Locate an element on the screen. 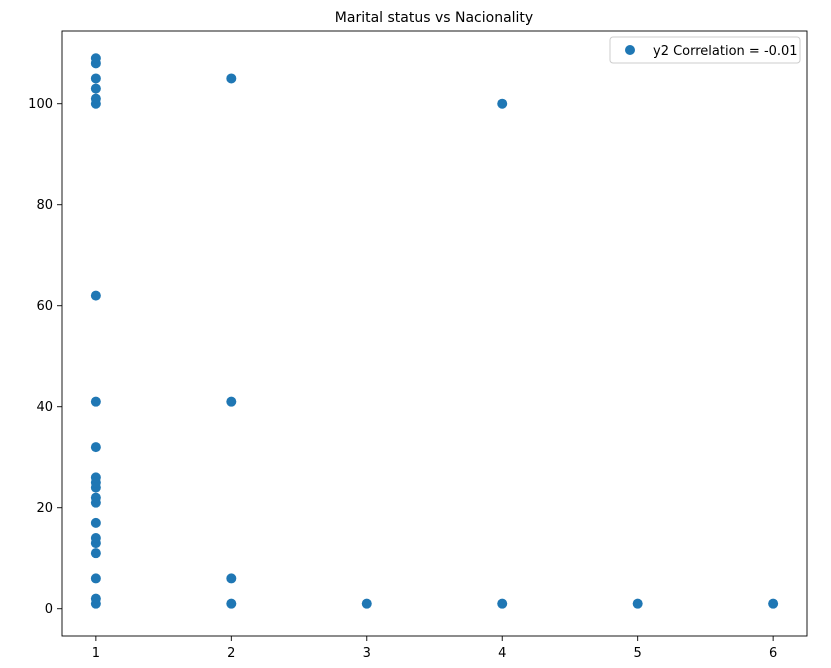  x-tick-label: 2 is located at coordinates (231, 653).